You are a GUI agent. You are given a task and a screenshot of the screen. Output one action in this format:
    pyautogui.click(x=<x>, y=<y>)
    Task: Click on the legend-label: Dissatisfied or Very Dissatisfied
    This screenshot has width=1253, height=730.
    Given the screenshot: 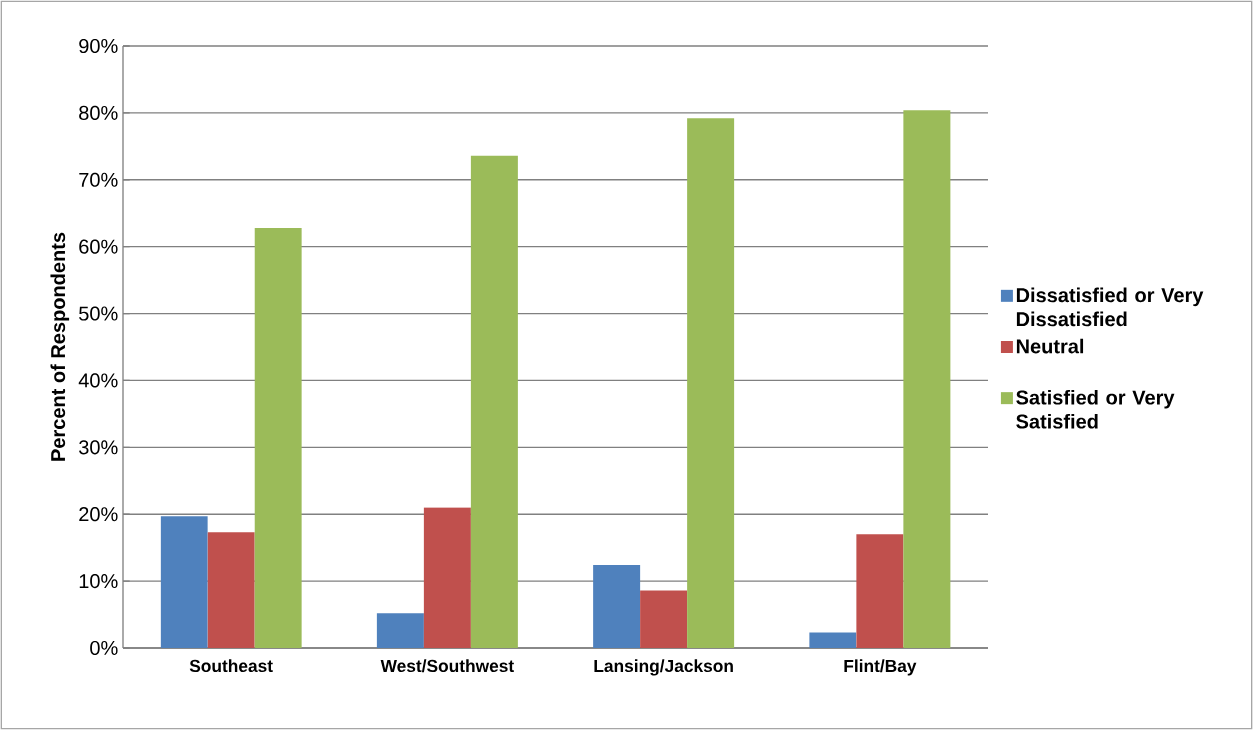 What is the action you would take?
    pyautogui.click(x=1110, y=307)
    